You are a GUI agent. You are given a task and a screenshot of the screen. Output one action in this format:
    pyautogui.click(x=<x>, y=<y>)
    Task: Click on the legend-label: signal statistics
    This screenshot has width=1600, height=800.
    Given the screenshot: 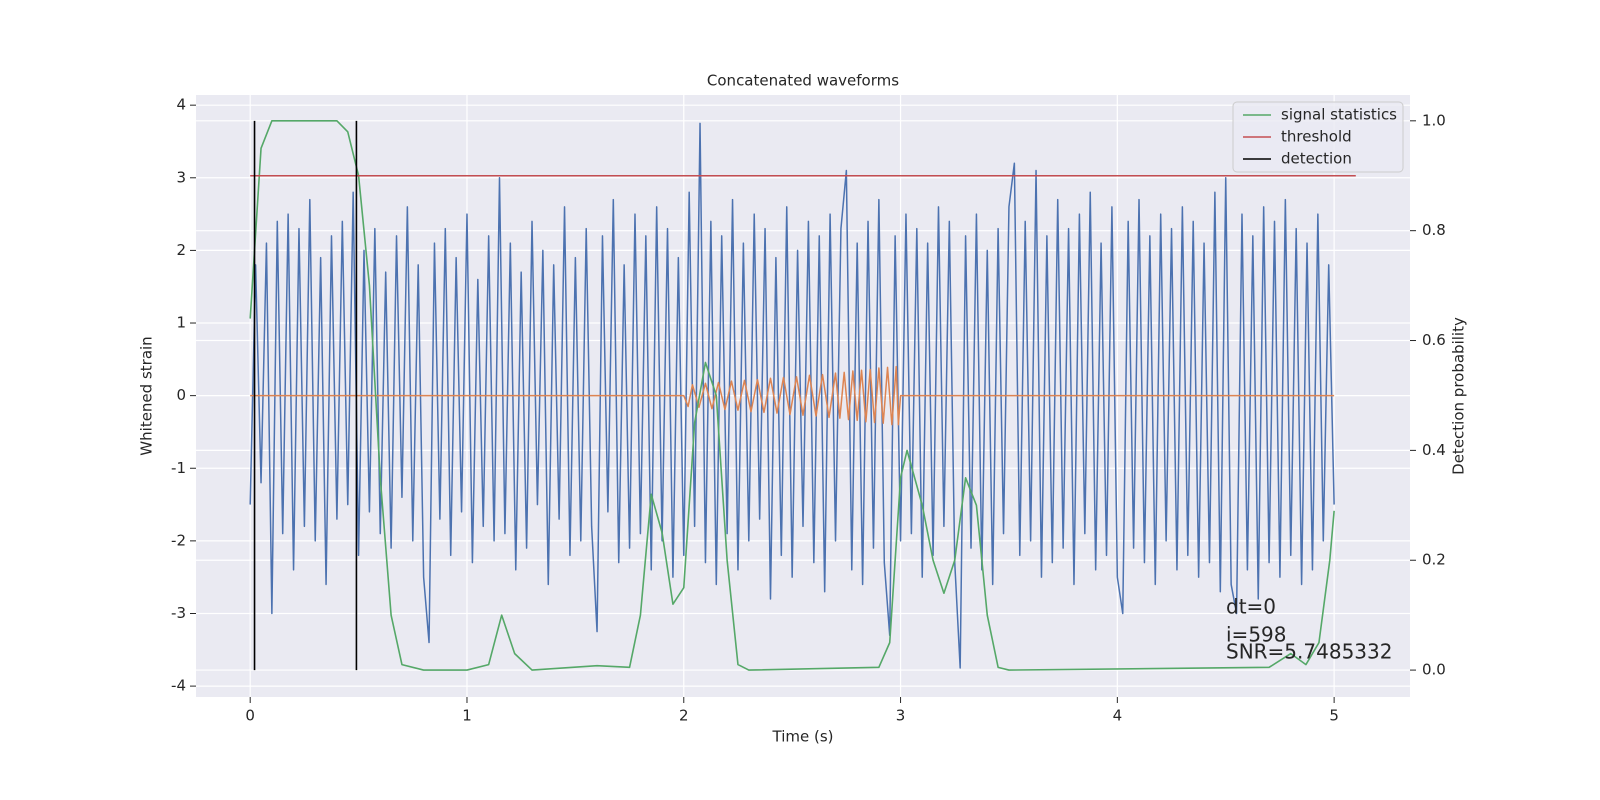 What is the action you would take?
    pyautogui.click(x=1339, y=115)
    